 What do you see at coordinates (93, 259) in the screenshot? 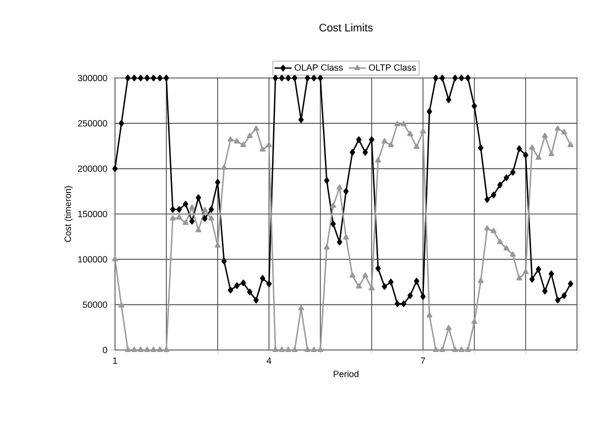
I see `y-tick-label: 100000` at bounding box center [93, 259].